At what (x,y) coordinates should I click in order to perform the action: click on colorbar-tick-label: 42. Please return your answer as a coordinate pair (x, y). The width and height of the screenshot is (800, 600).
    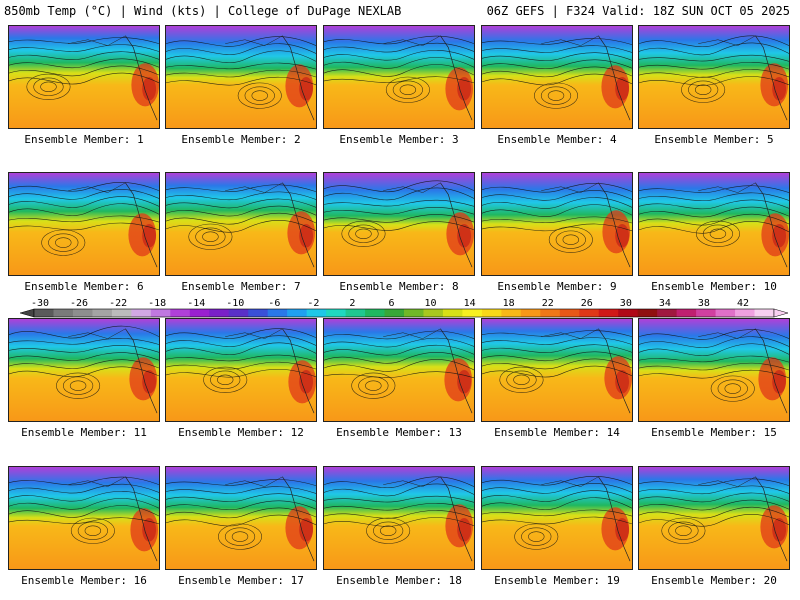
    Looking at the image, I should click on (743, 303).